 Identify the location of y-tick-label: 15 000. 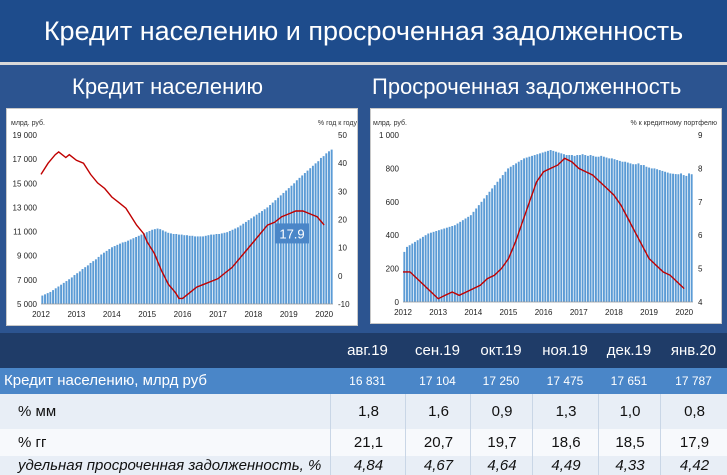
(25, 183).